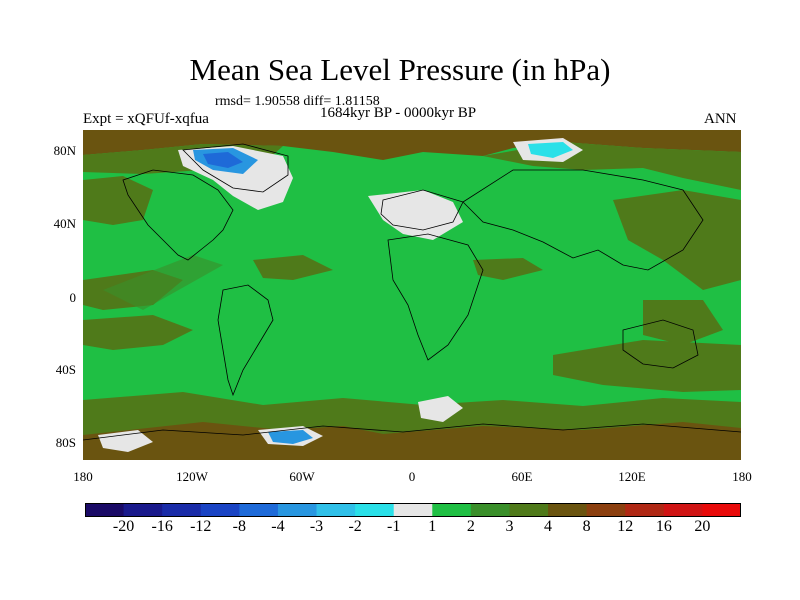  Describe the element at coordinates (677, 240) in the screenshot. I see `east-asia-olive` at that location.